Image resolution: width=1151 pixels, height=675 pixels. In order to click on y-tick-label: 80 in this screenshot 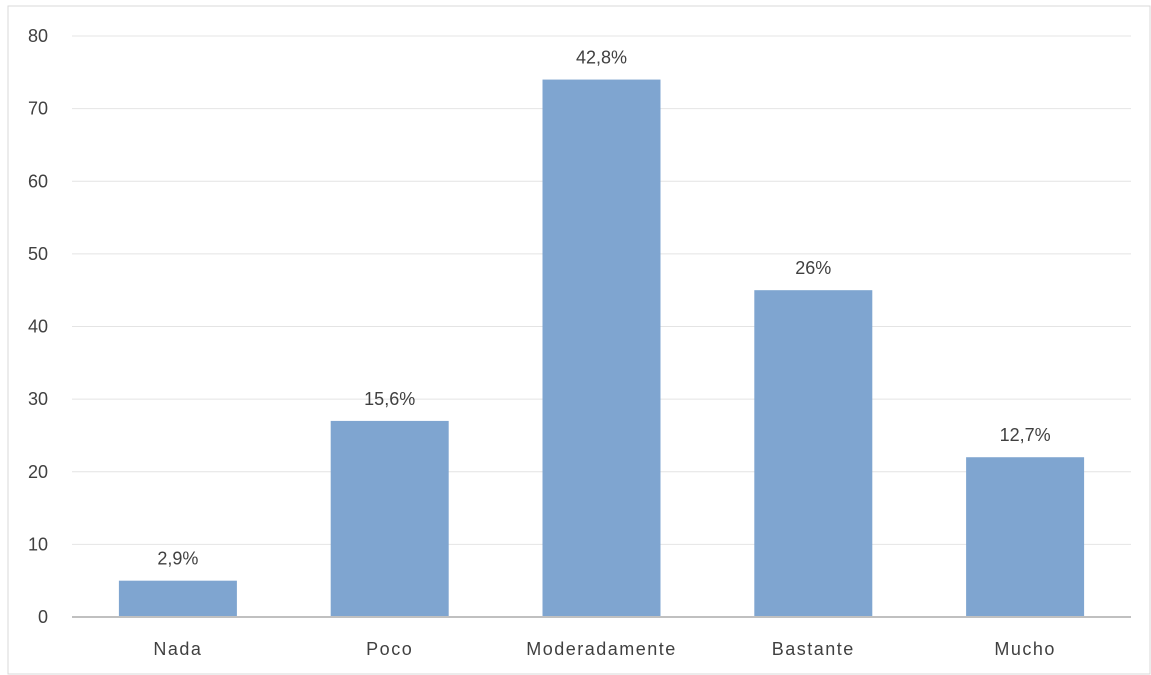, I will do `click(38, 36)`.